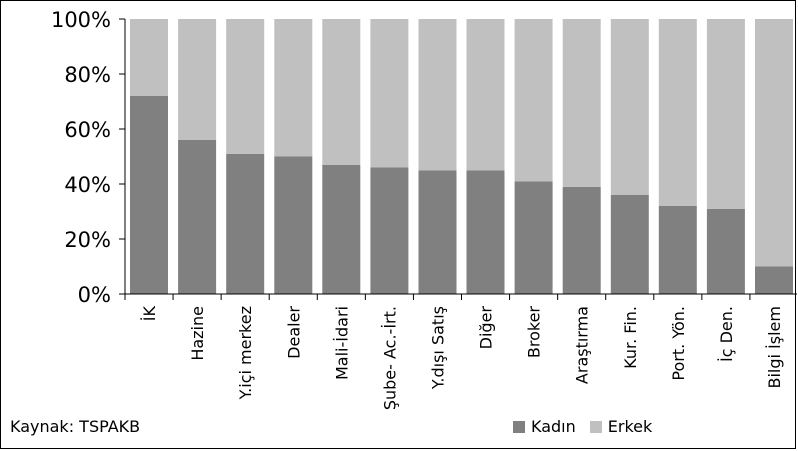 This screenshot has width=798, height=451. I want to click on x-category-label: Hazine, so click(197, 333).